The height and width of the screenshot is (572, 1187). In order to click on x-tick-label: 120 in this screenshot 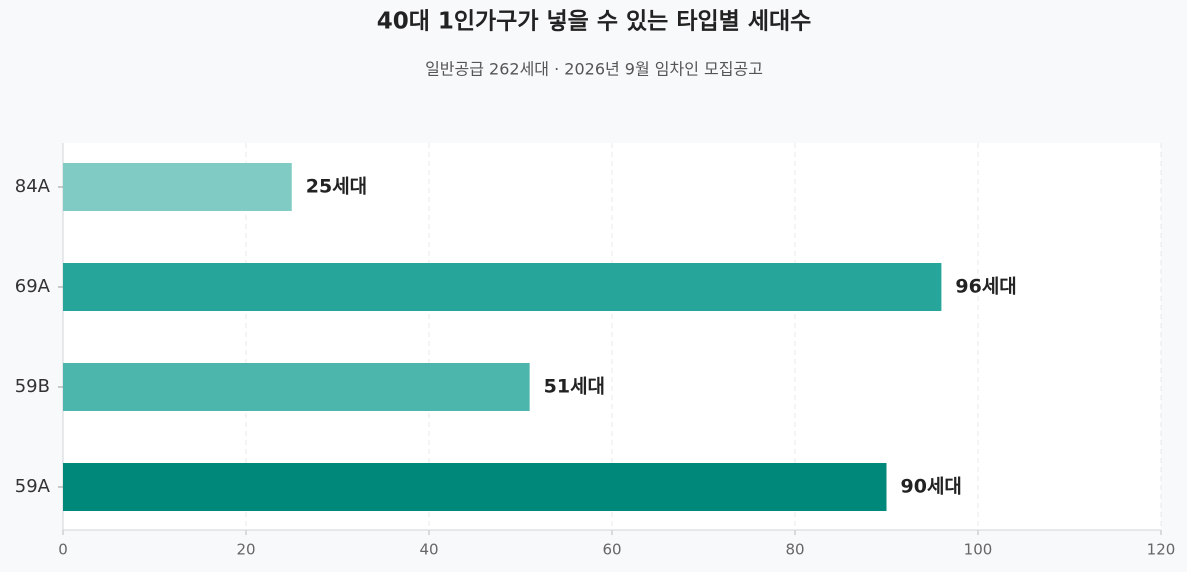, I will do `click(1161, 550)`.